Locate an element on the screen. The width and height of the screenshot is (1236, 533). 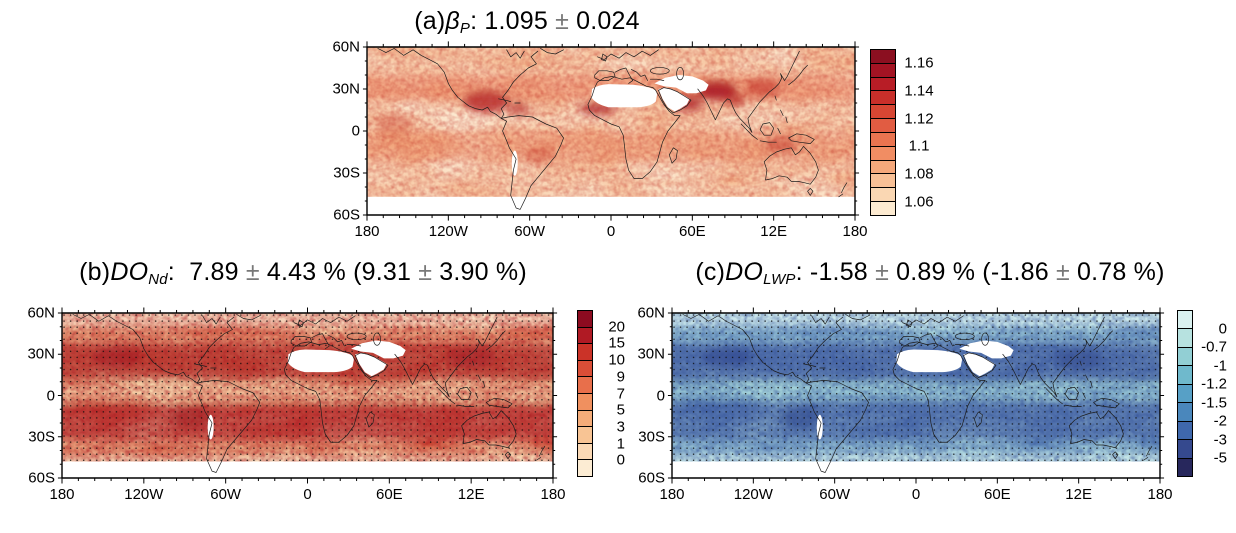
map-svg-c is located at coordinates (916, 395).